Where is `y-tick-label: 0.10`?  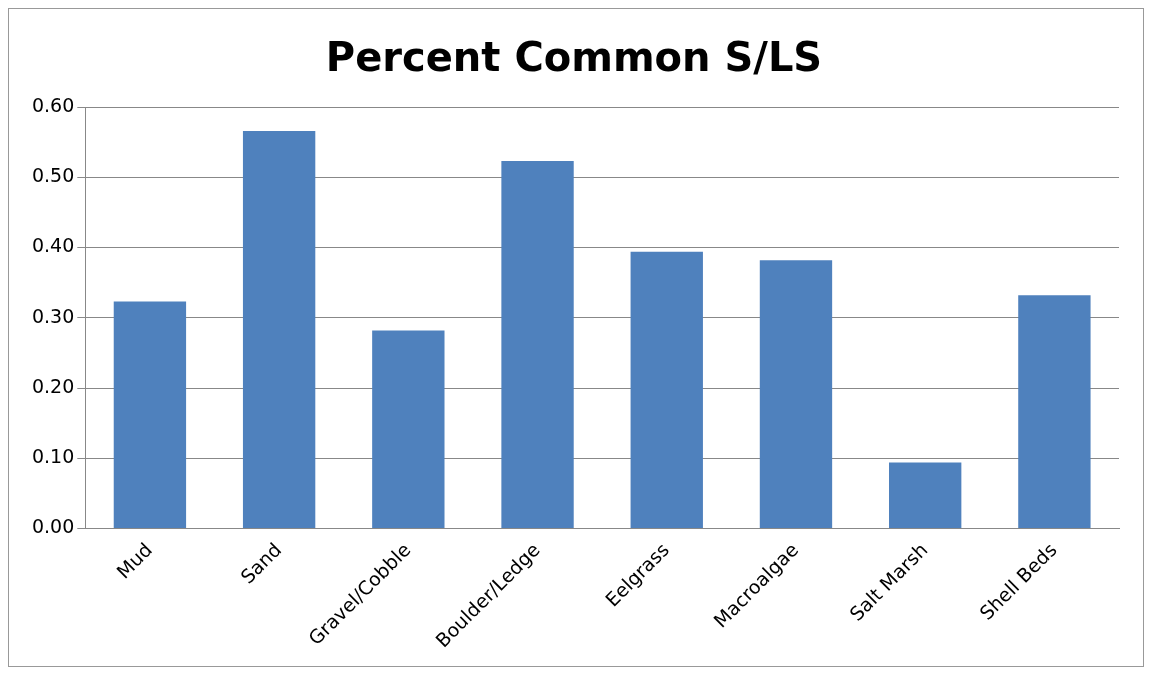 y-tick-label: 0.10 is located at coordinates (53, 456).